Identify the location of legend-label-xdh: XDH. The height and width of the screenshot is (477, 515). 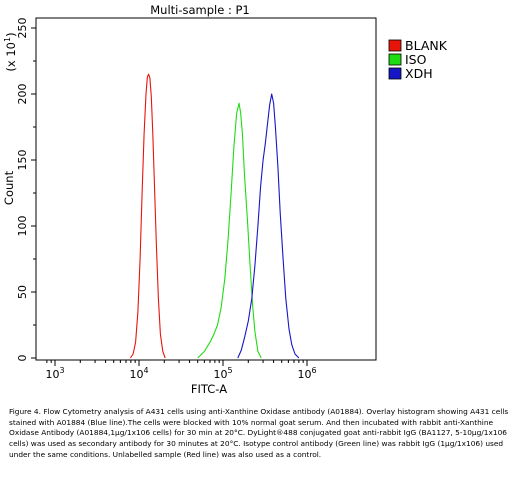
(419, 73).